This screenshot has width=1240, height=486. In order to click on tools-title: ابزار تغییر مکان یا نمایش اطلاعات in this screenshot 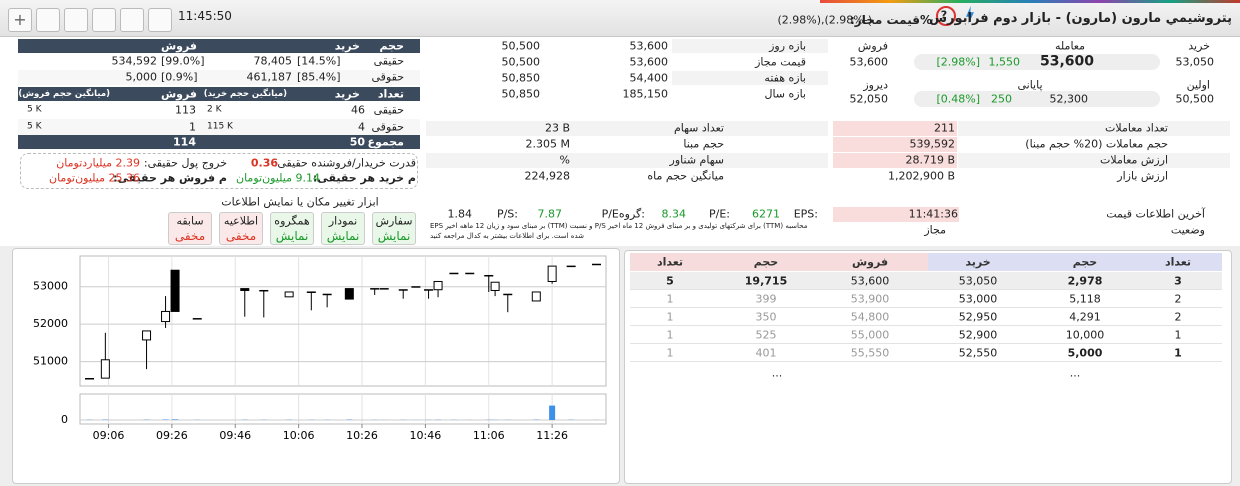, I will do `click(300, 202)`.